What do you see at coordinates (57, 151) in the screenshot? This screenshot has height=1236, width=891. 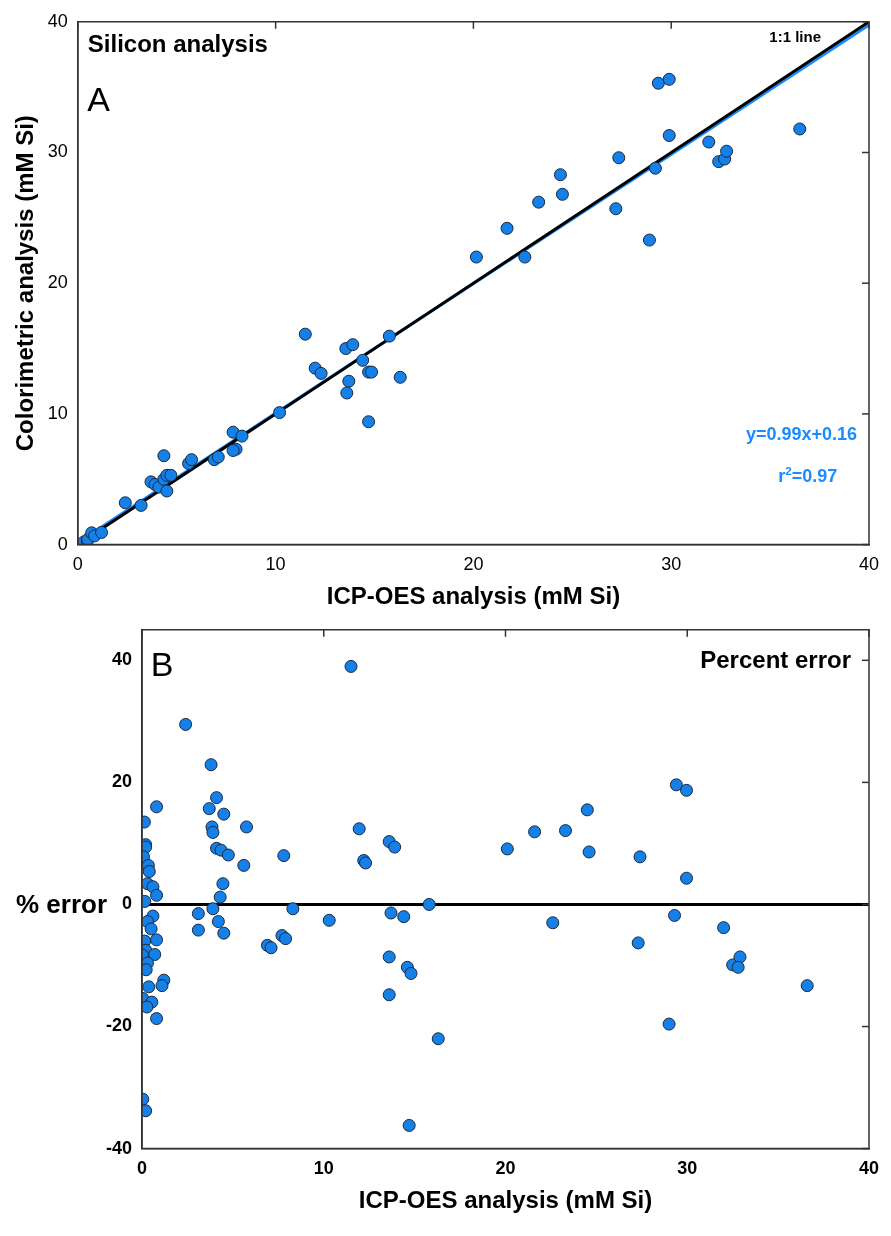 I see `y-tick-label: 30` at bounding box center [57, 151].